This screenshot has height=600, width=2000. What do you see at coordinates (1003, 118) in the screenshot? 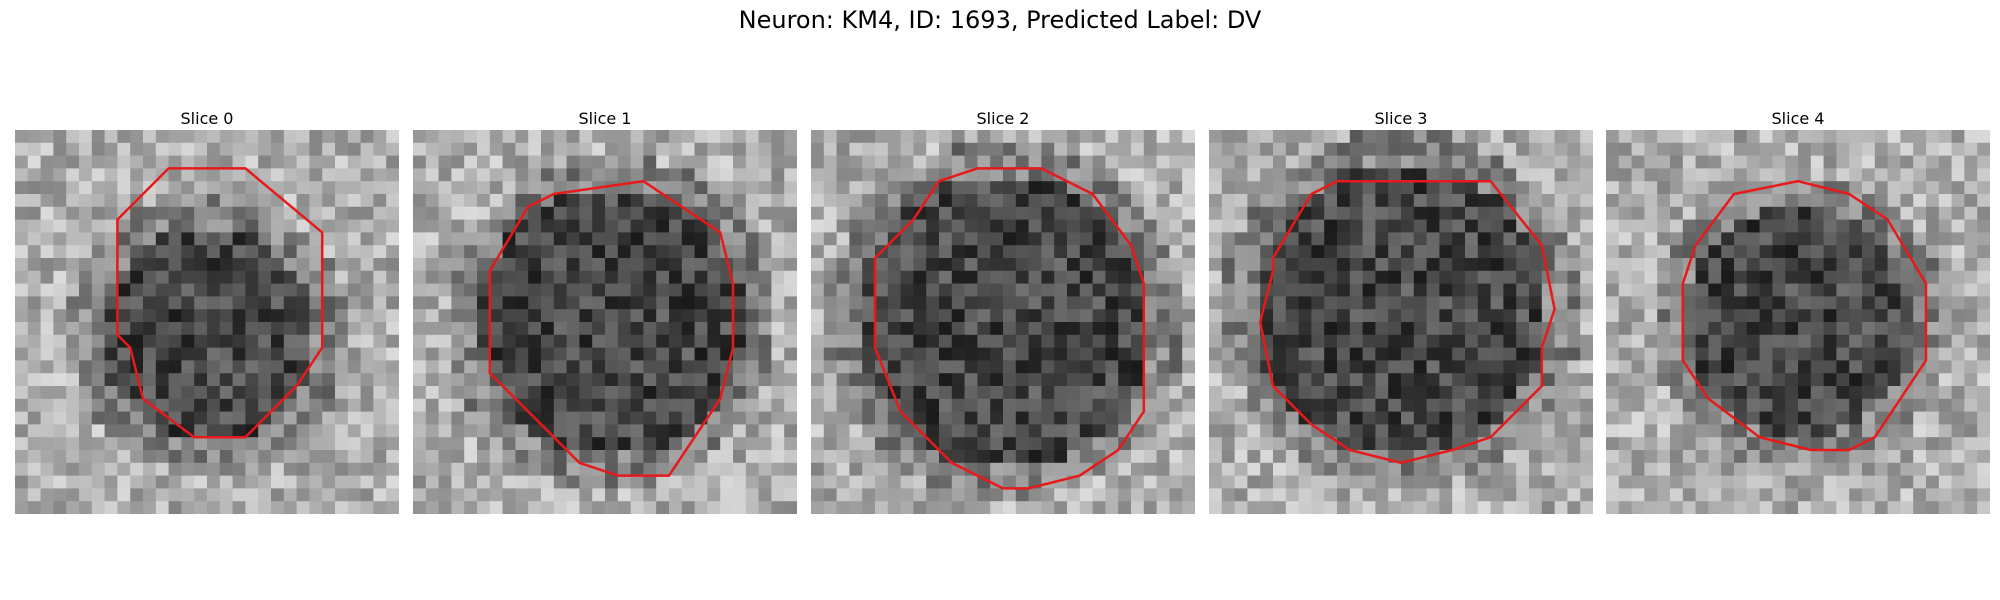
I see `slice-title: Slice 2` at bounding box center [1003, 118].